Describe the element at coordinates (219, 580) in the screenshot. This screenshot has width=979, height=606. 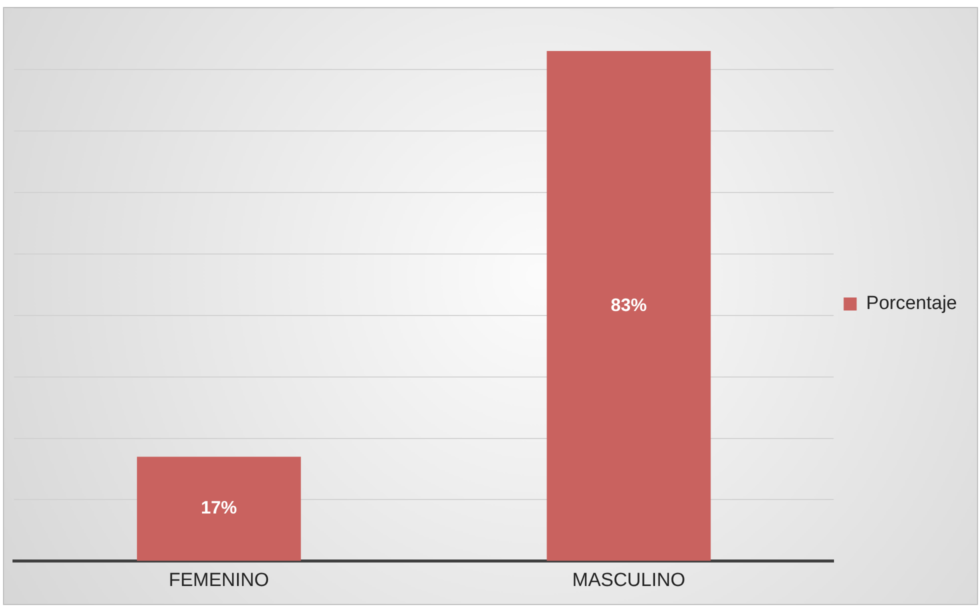
I see `x-tick-label: FEMENINO` at that location.